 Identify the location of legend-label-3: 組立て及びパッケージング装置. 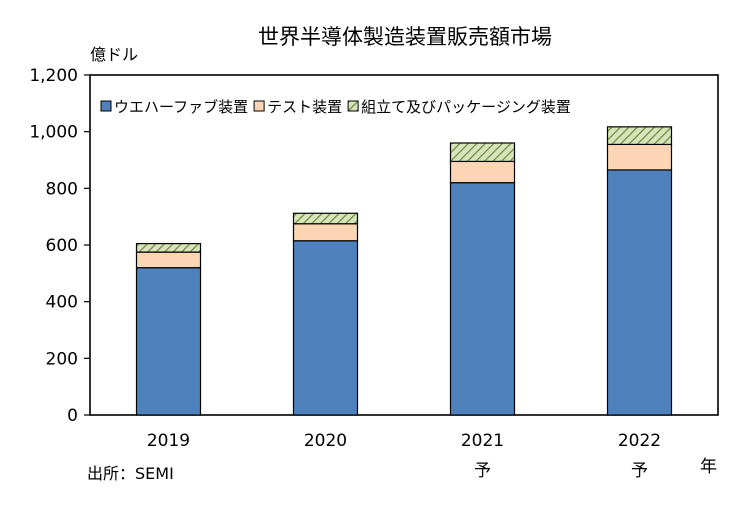
(466, 107).